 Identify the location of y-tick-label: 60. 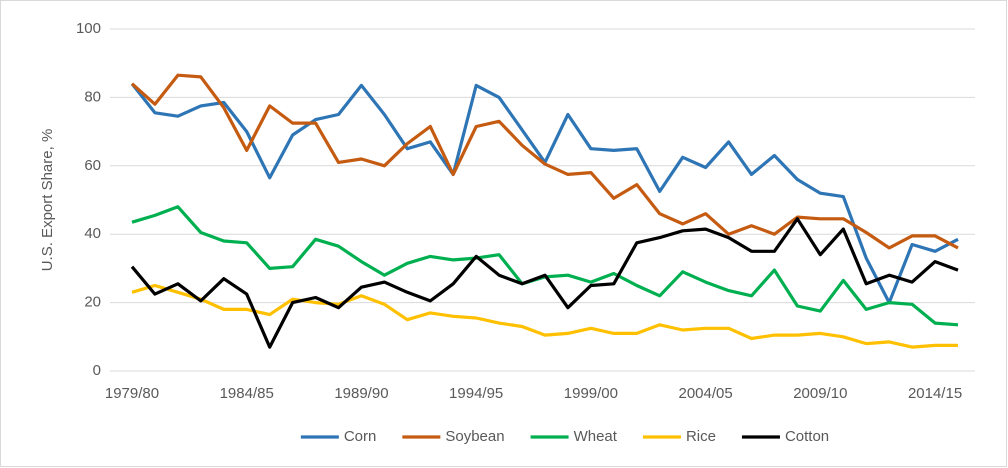
(92, 165).